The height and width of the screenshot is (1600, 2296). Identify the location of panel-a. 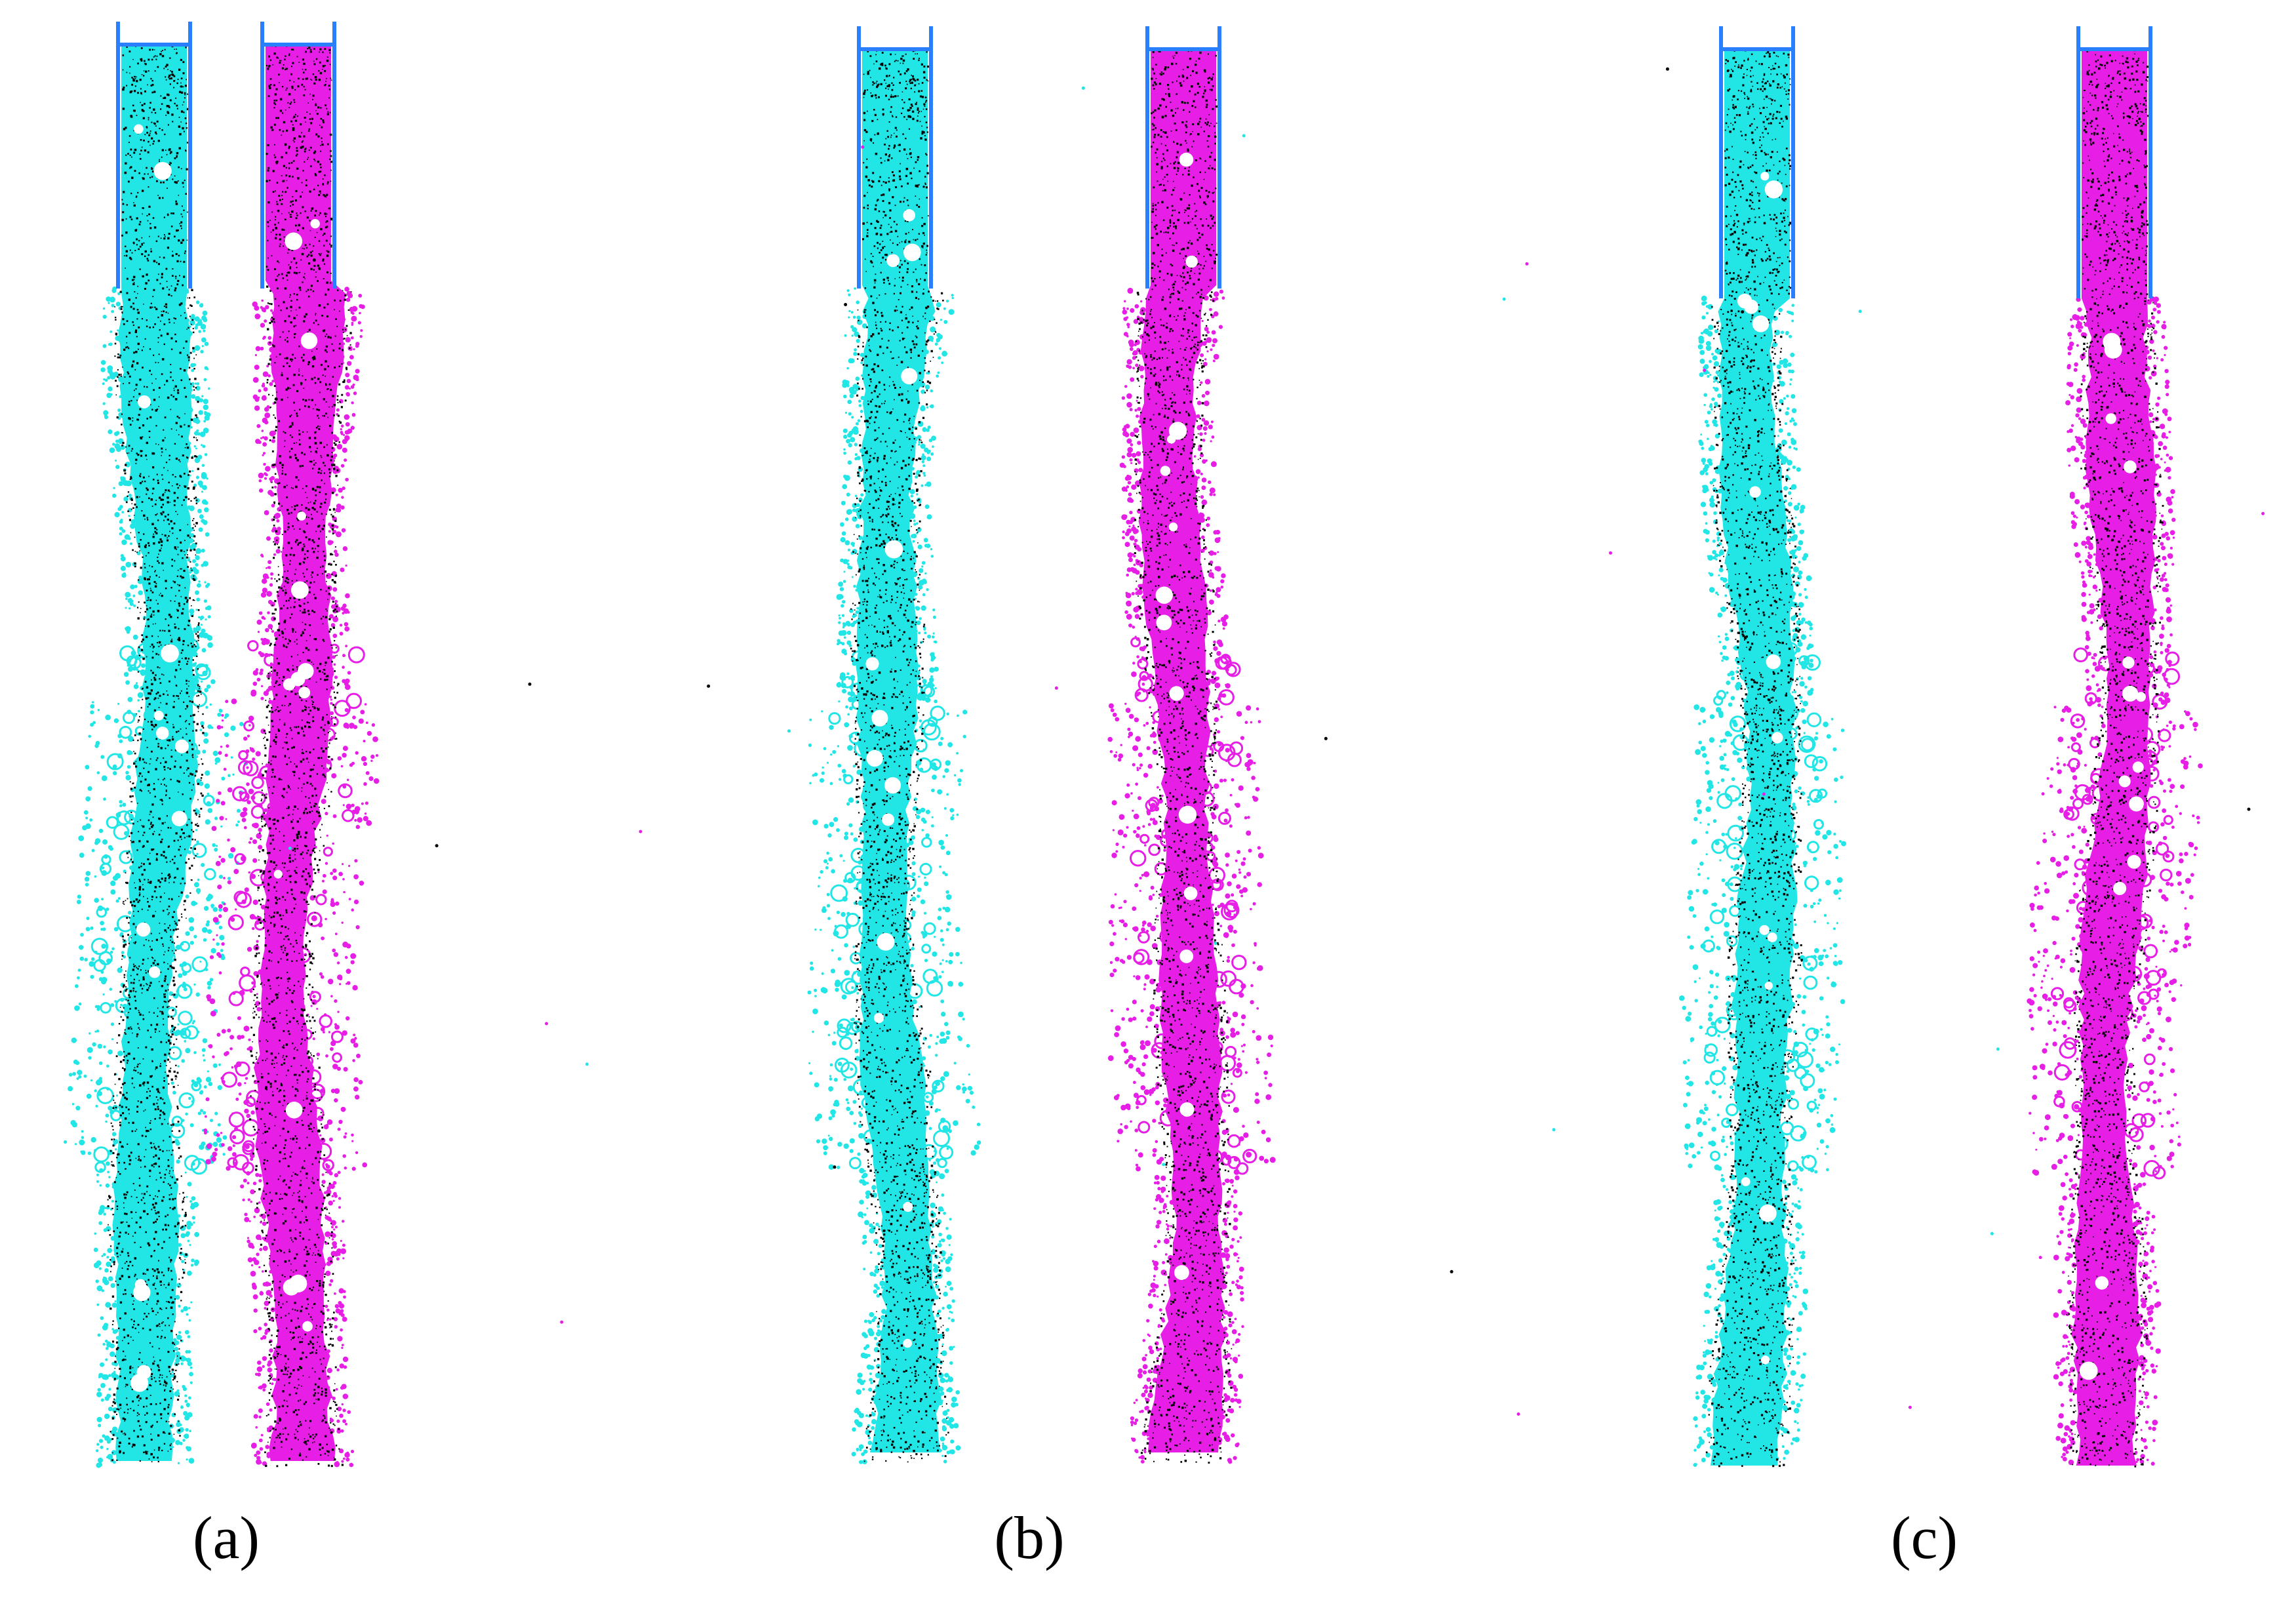
(222, 745).